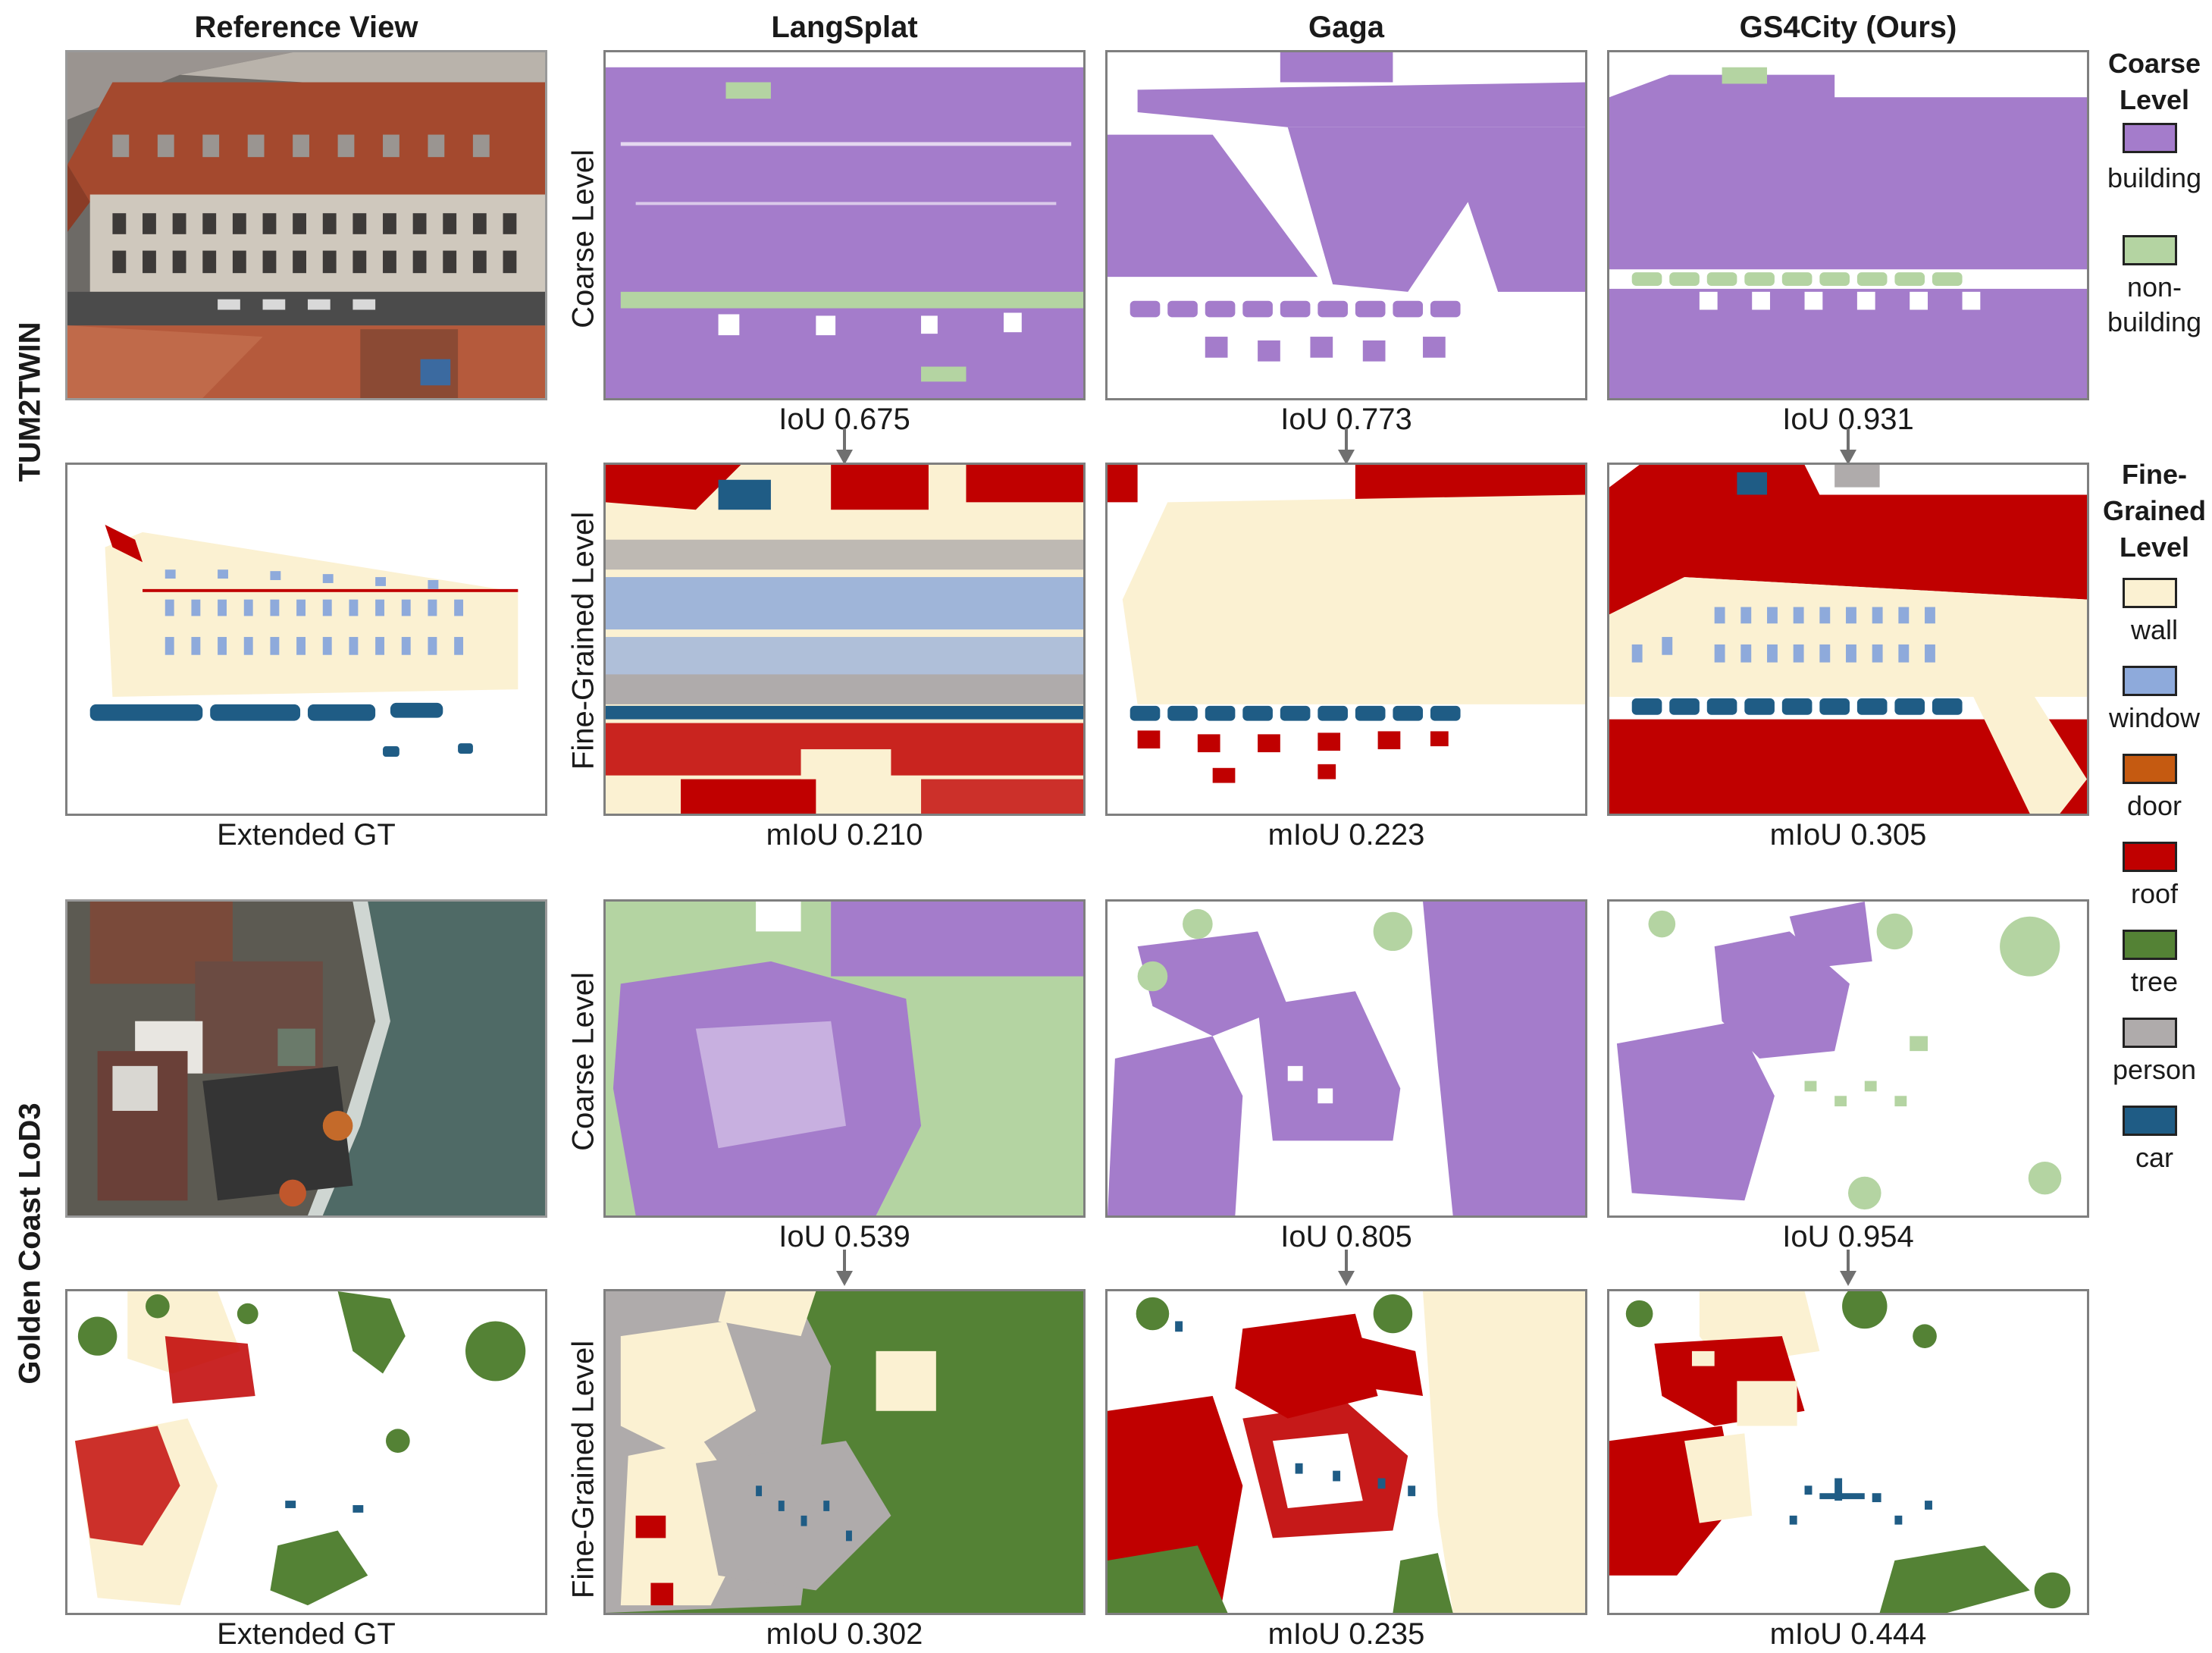  Describe the element at coordinates (845, 1452) in the screenshot. I see `langsplat-fine-golden-coast` at that location.